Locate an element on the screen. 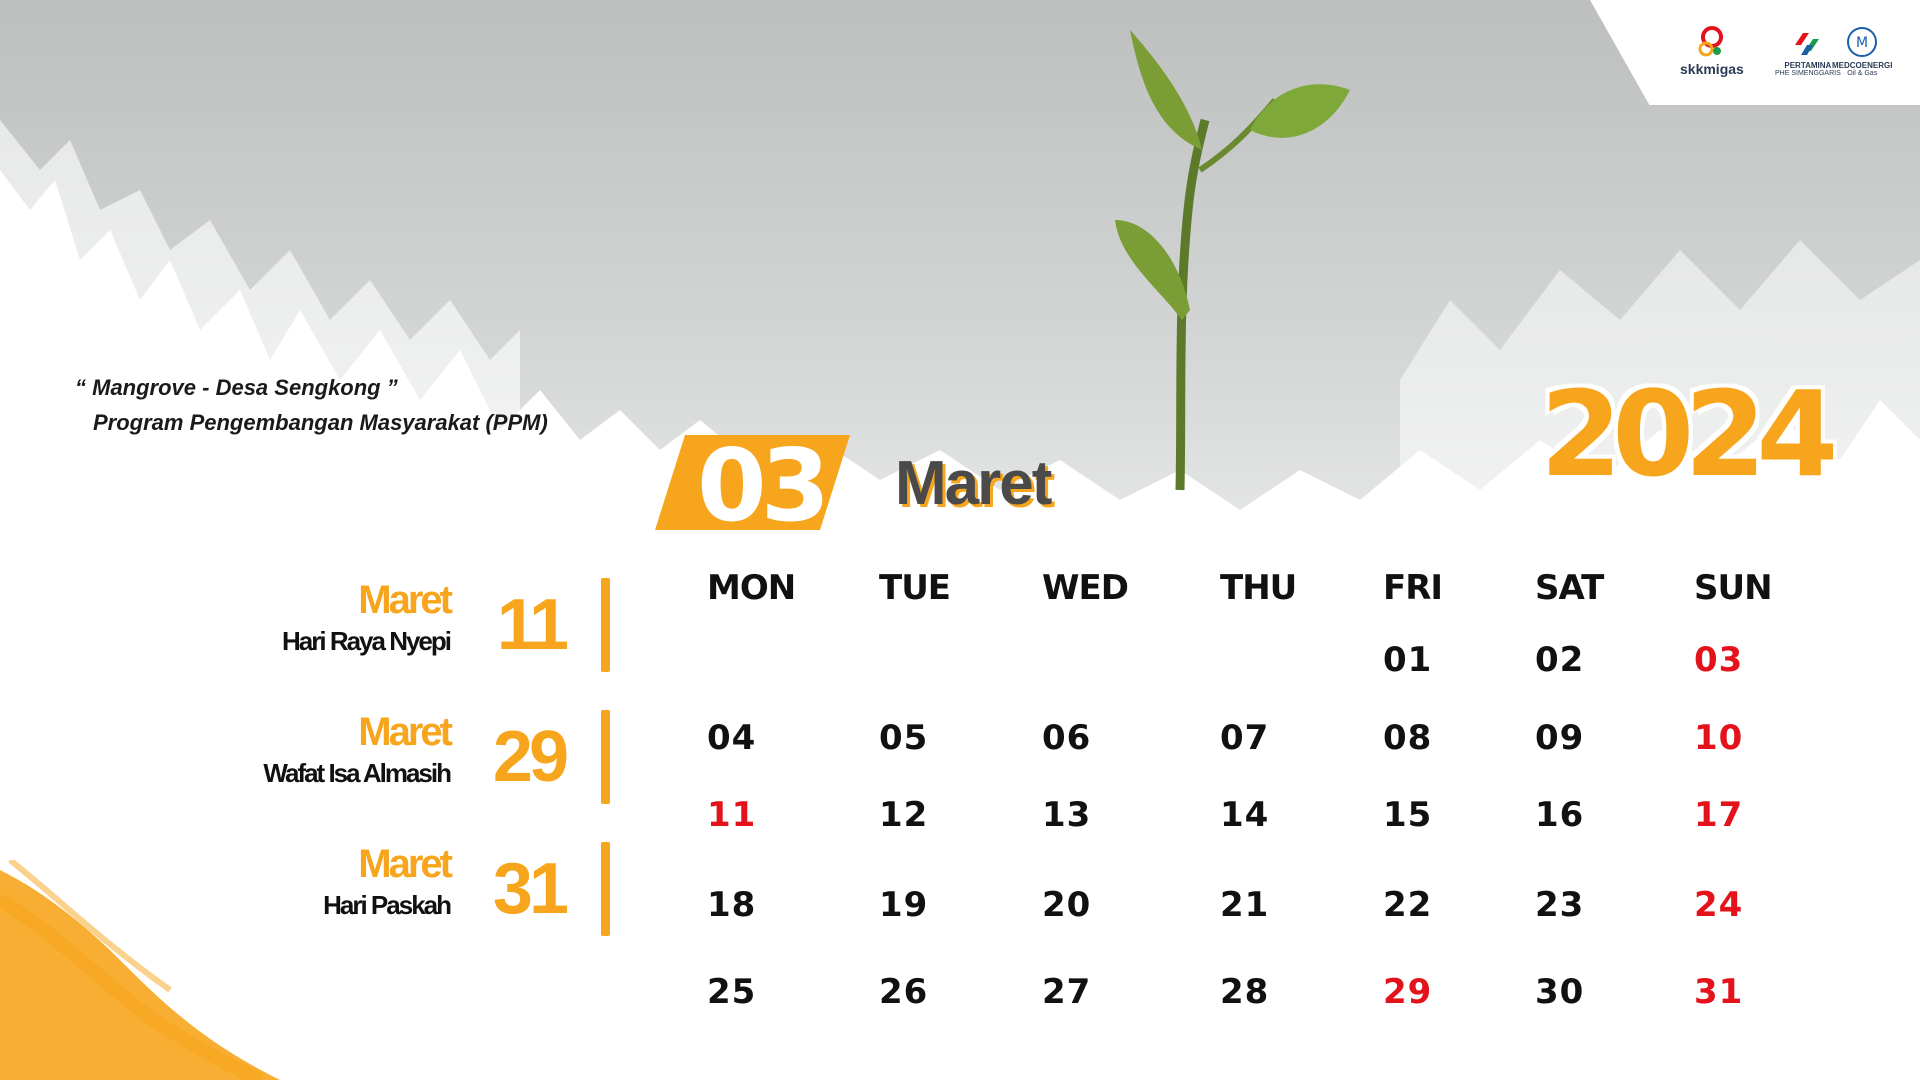 The image size is (1920, 1085). calendar-day: 10 is located at coordinates (1719, 738).